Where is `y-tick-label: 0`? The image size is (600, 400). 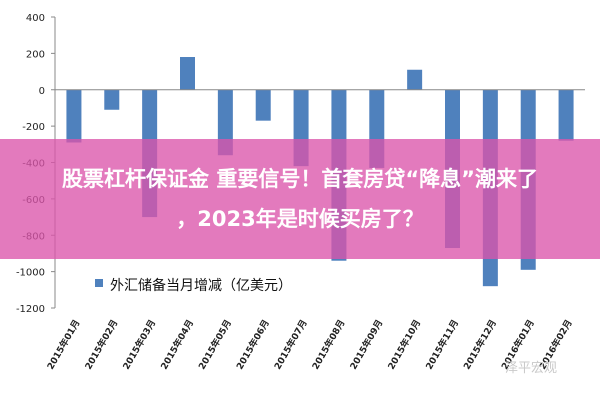
y-tick-label: 0 is located at coordinates (42, 91).